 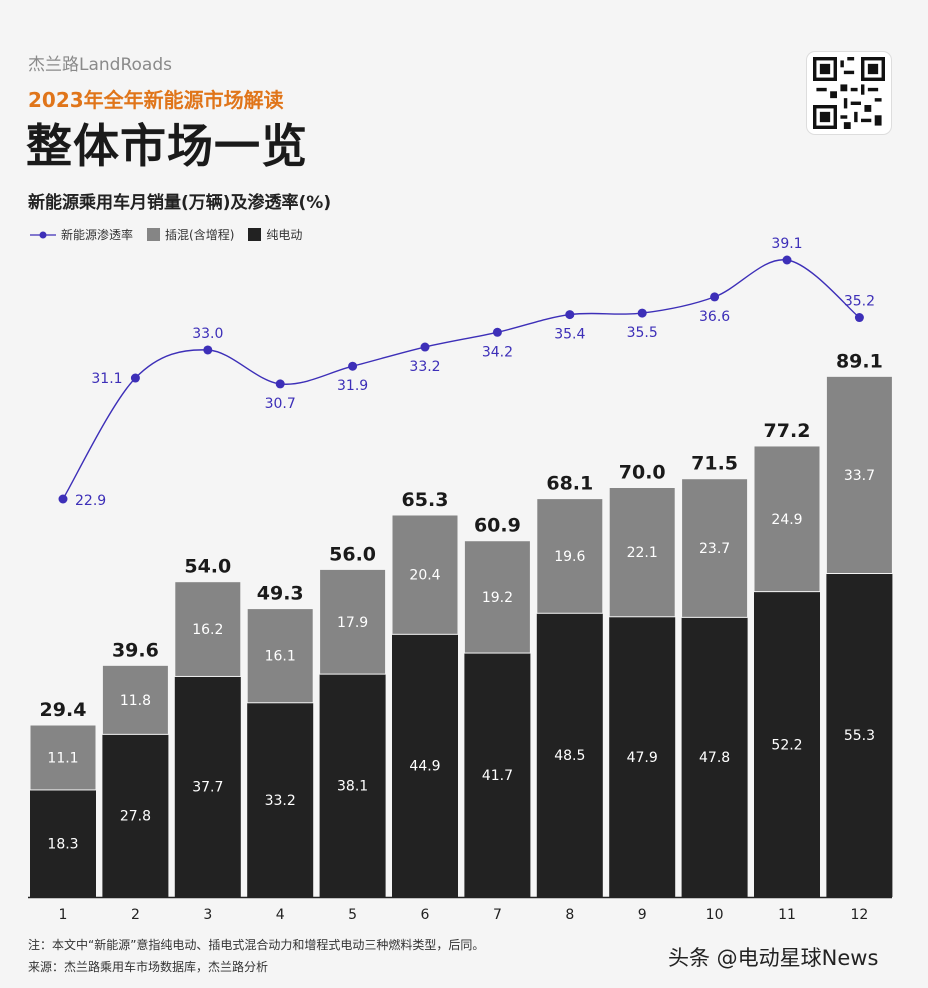 What do you see at coordinates (773, 958) in the screenshot?
I see `watermark: 头条 @电动星球News` at bounding box center [773, 958].